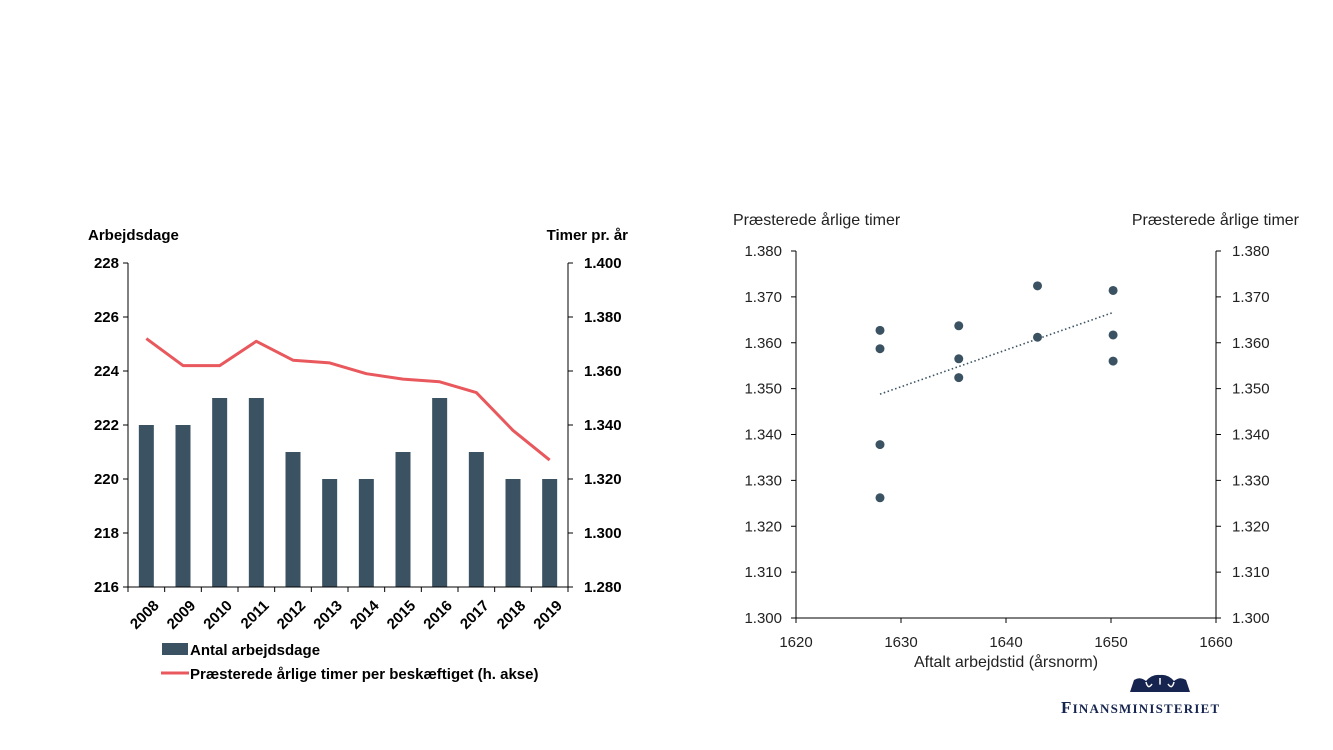 The height and width of the screenshot is (750, 1333). I want to click on scatter-points, so click(996, 392).